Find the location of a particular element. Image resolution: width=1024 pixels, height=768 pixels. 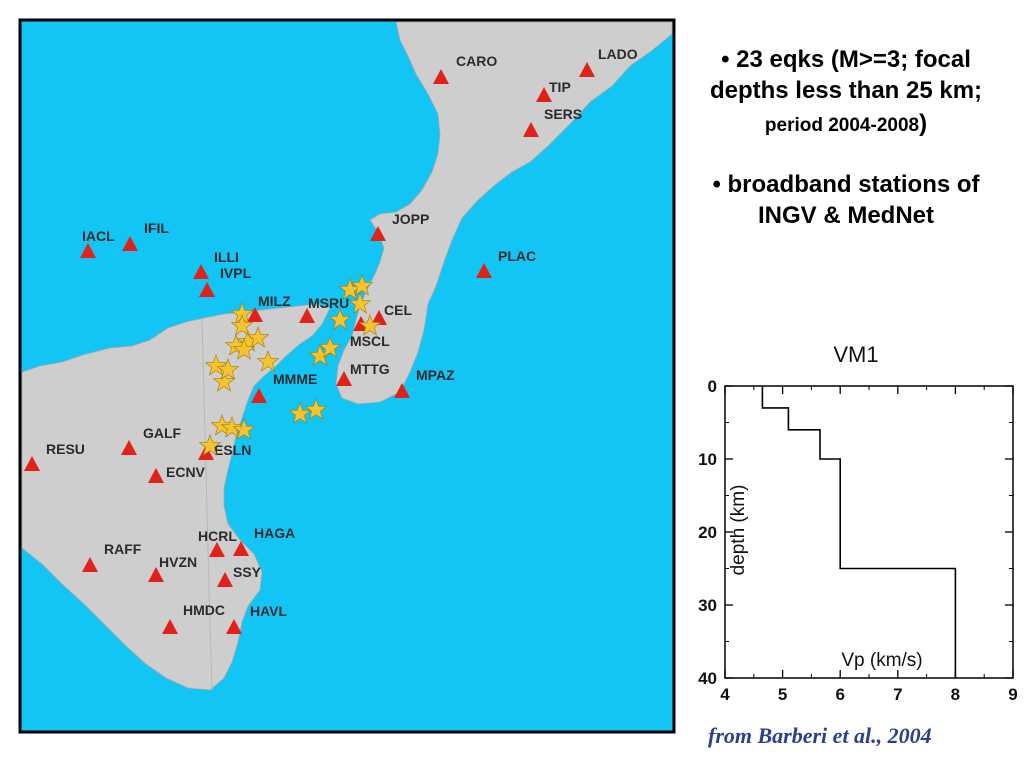

y-tick-label: 10 is located at coordinates (707, 459).